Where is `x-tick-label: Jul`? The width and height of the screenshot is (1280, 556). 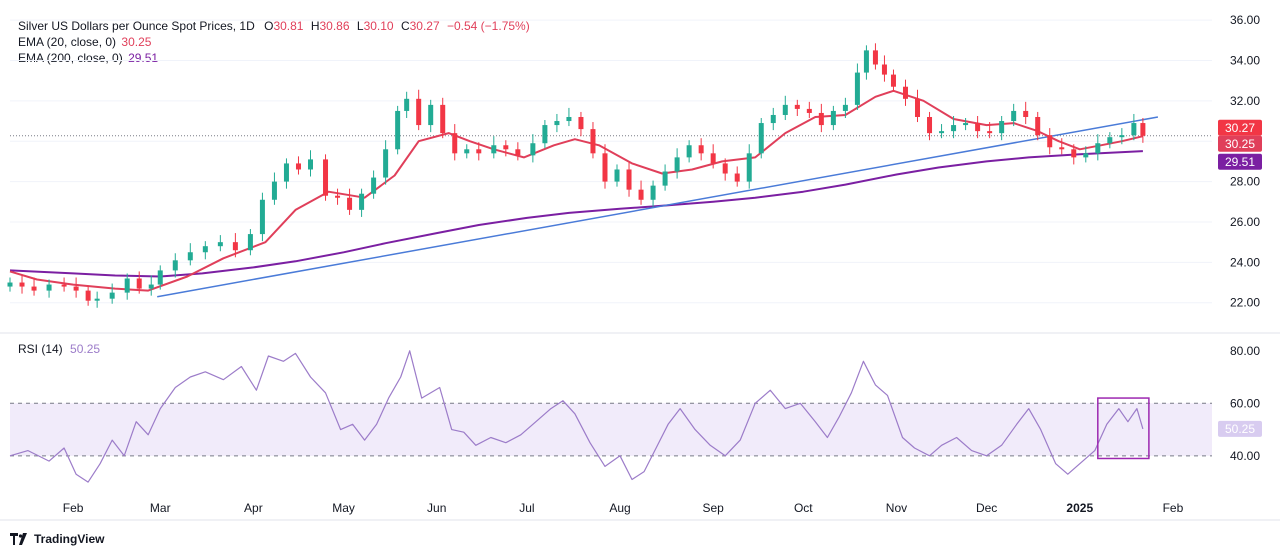
x-tick-label: Jul is located at coordinates (526, 508).